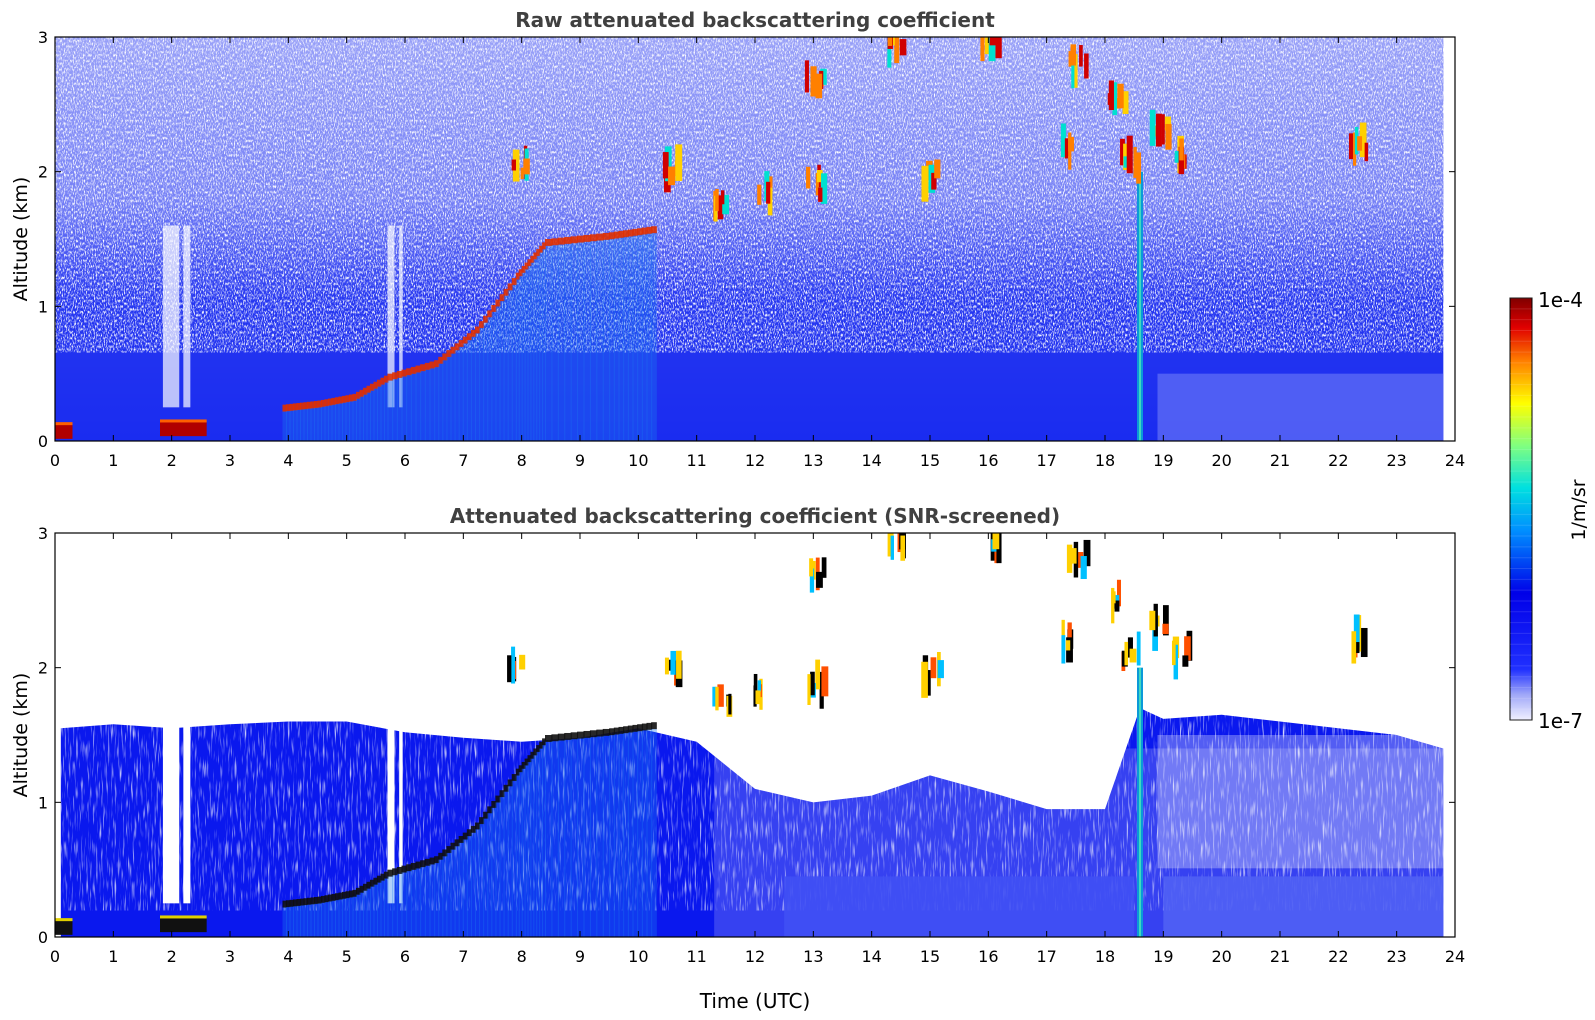 The image size is (1595, 1020). Describe the element at coordinates (1140, 802) in the screenshot. I see `rain-column-core` at that location.